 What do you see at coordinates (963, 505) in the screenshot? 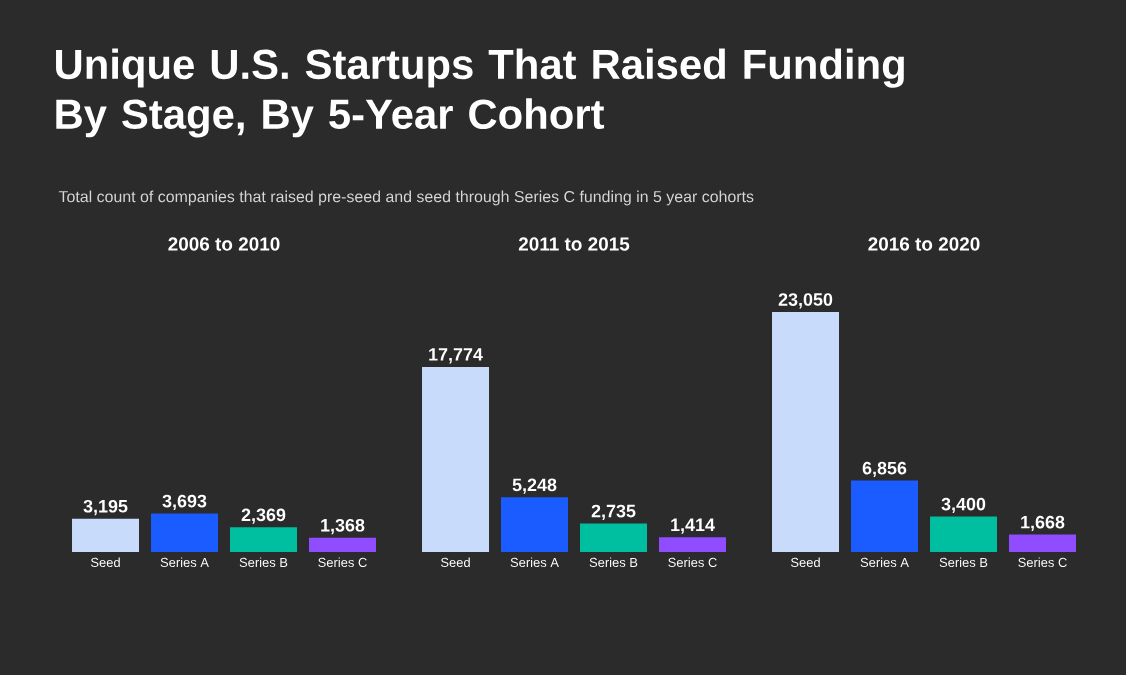
I see `data-label: 3,400` at bounding box center [963, 505].